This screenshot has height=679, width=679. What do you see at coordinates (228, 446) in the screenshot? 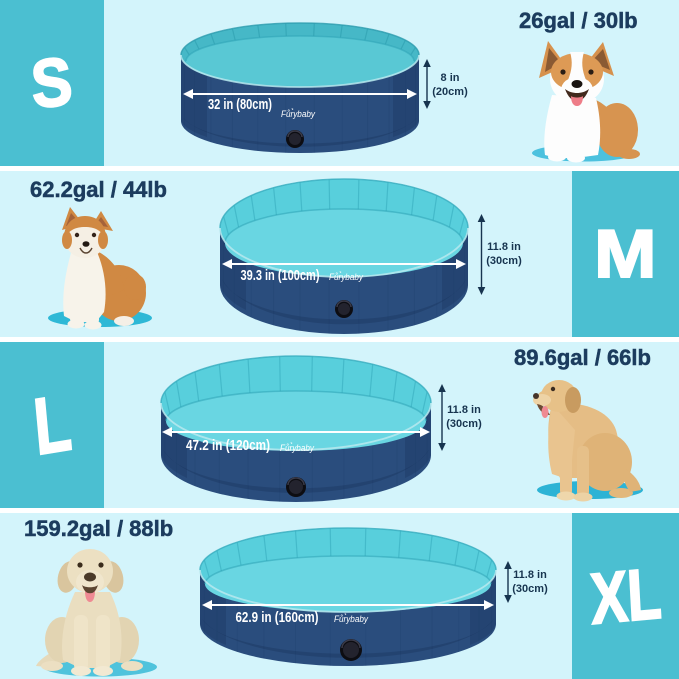
I see `svg-text: 47.2 in (120cm)` at bounding box center [228, 446].